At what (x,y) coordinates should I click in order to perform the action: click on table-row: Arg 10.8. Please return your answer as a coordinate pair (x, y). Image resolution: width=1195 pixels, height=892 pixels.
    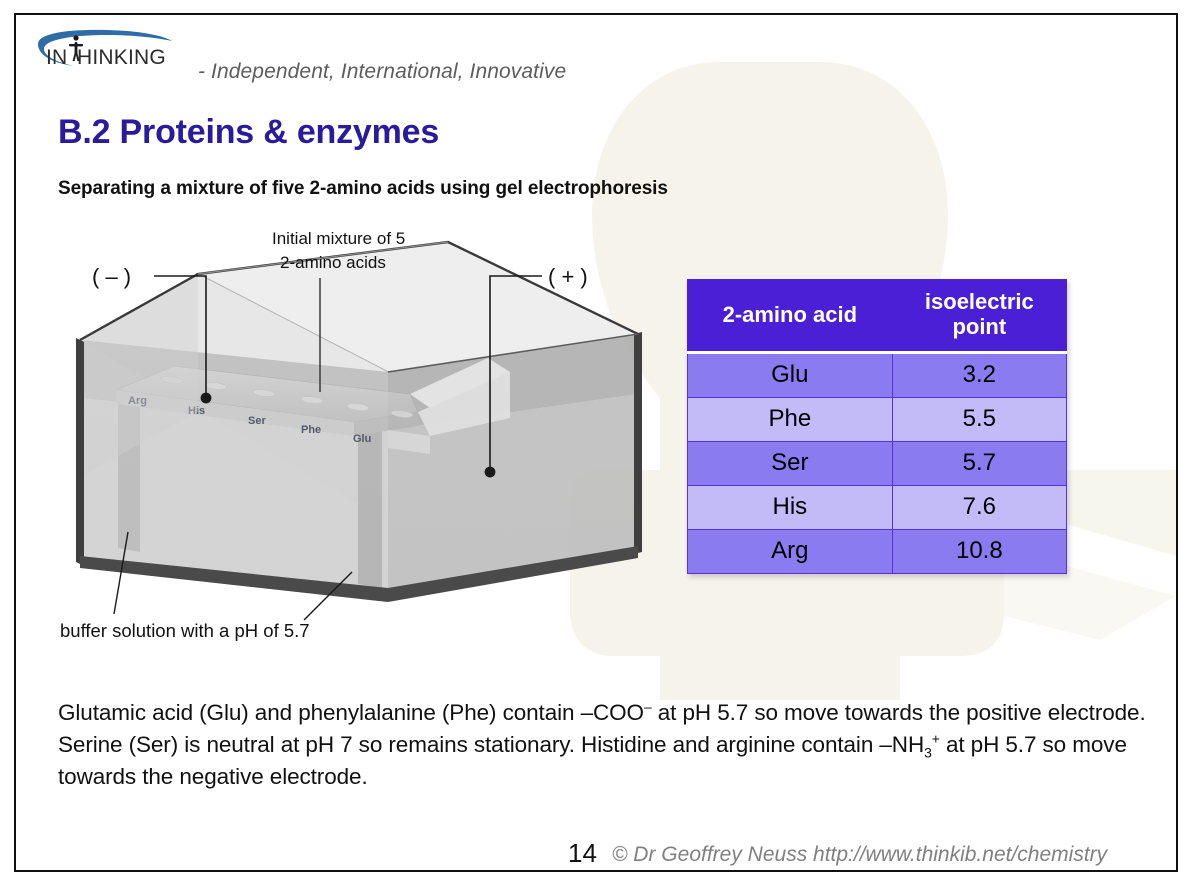
    Looking at the image, I should click on (877, 551).